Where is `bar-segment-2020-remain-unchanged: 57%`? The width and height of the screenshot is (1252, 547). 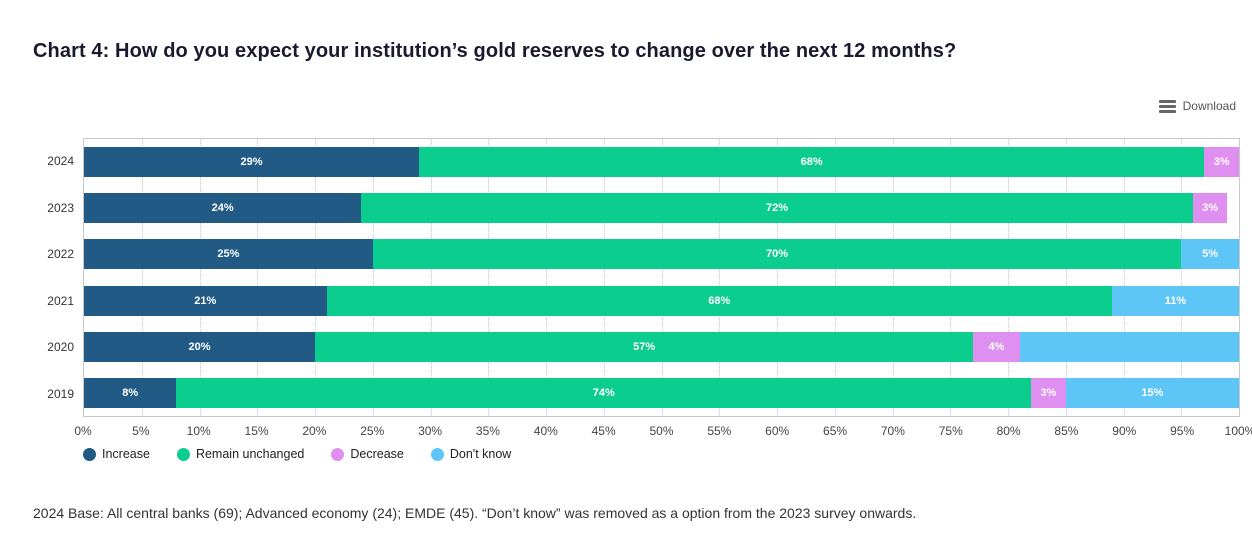
bar-segment-2020-remain-unchanged: 57% is located at coordinates (644, 346).